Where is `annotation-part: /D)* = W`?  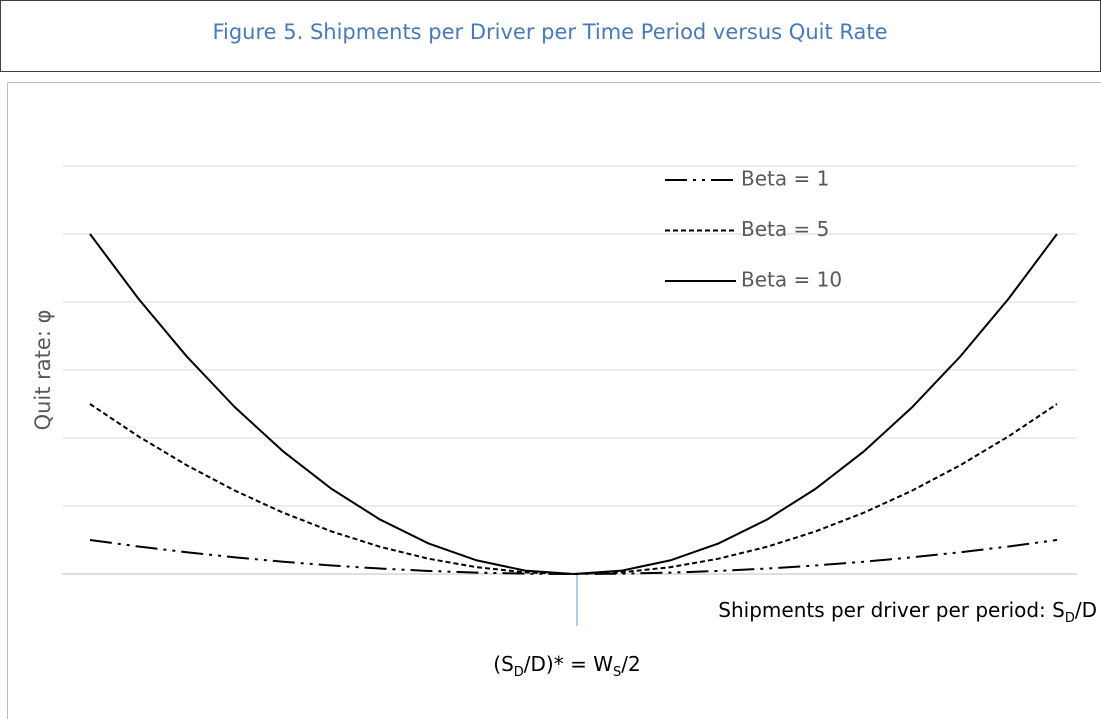
annotation-part: /D)* = W is located at coordinates (568, 664).